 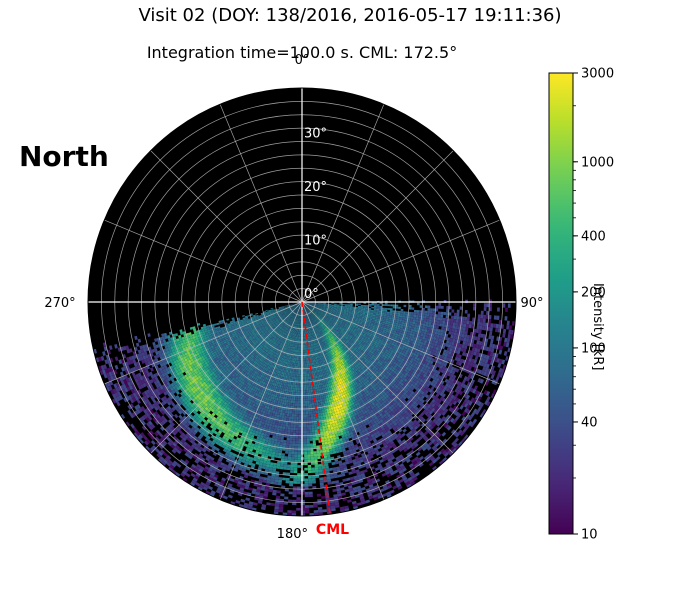 What do you see at coordinates (332, 530) in the screenshot?
I see `cml-label: CML` at bounding box center [332, 530].